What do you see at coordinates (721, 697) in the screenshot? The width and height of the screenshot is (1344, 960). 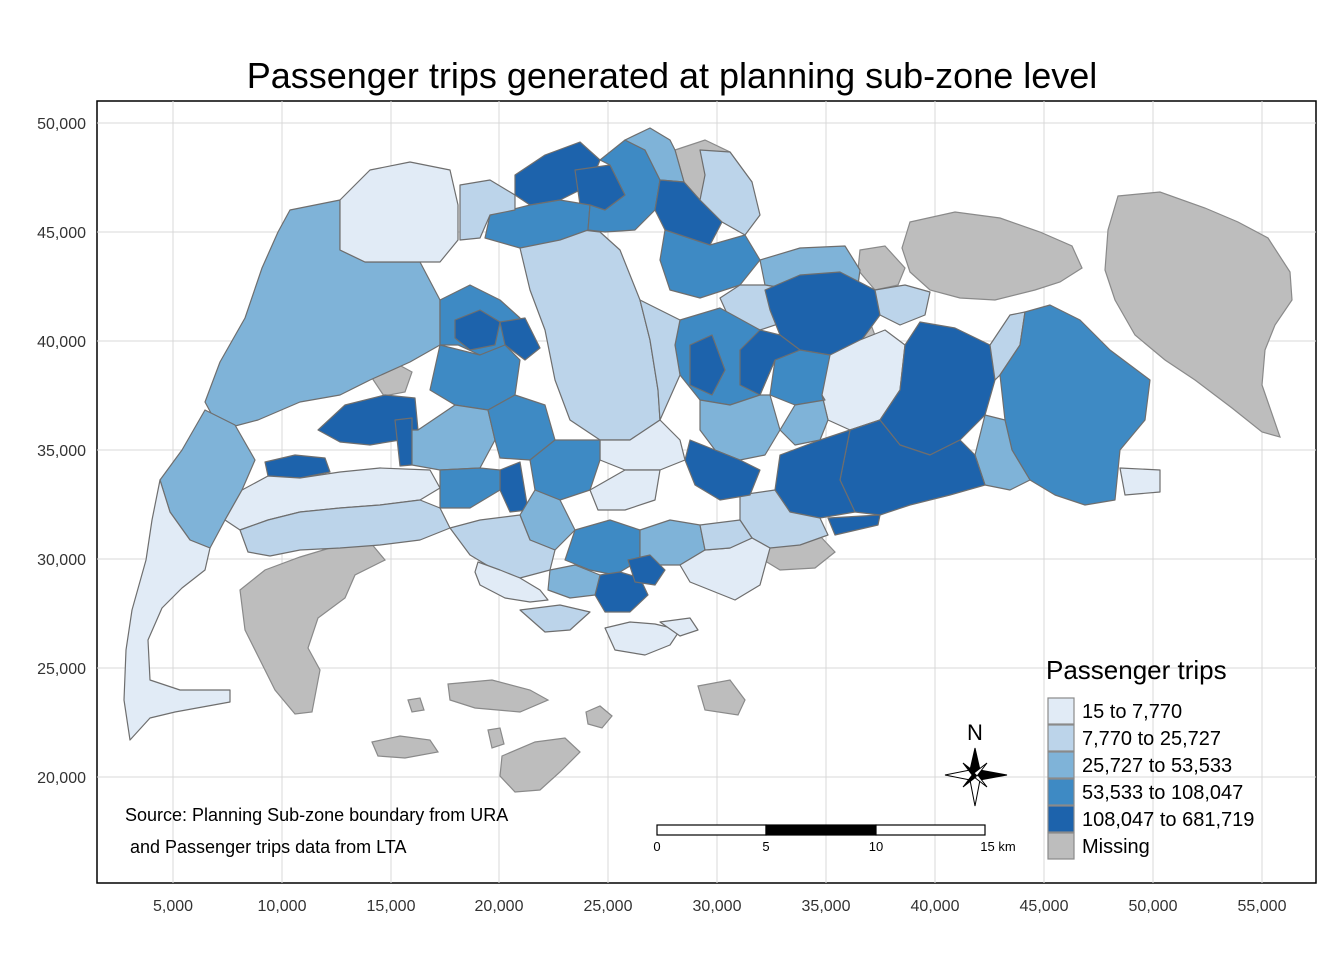 I see `southern-island-b` at bounding box center [721, 697].